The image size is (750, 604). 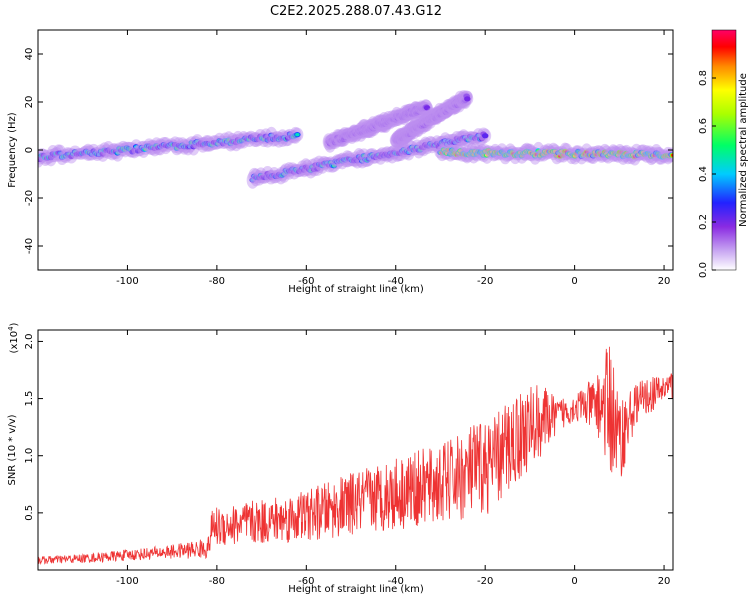 I want to click on y-tick-label: 1.0, so click(x=29, y=456).